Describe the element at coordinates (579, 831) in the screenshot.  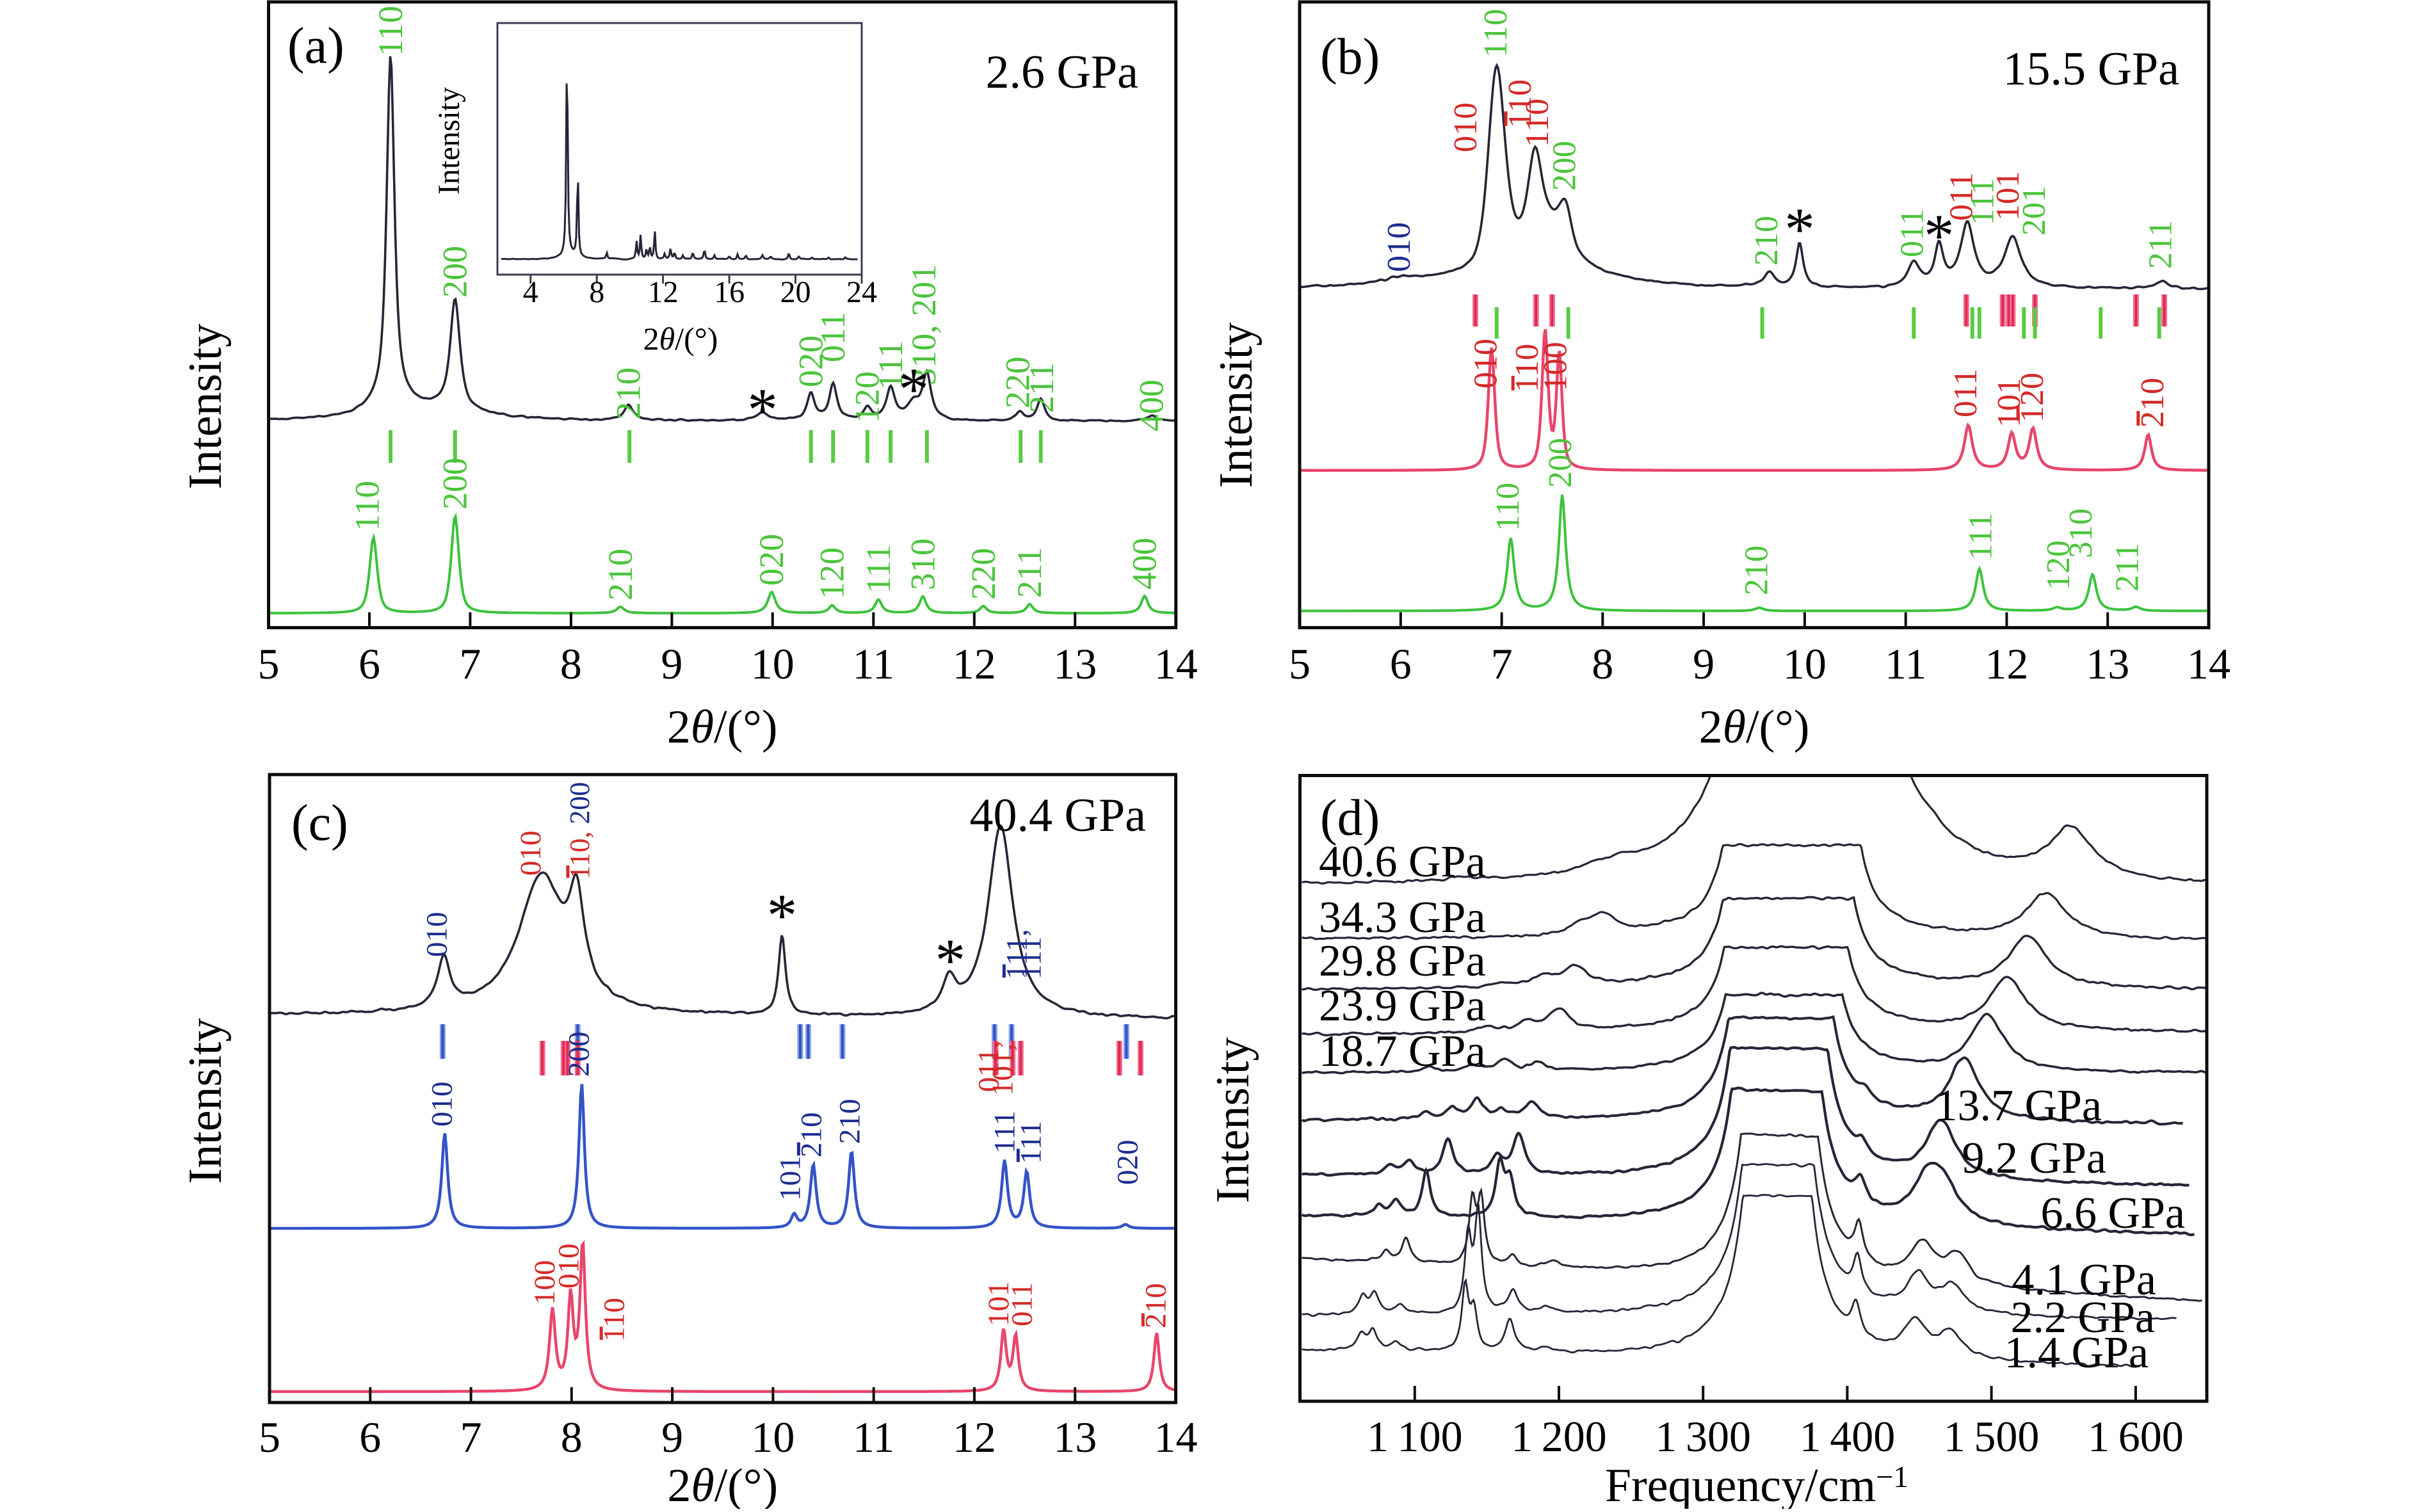
I see `svg-text: 110, 200` at that location.